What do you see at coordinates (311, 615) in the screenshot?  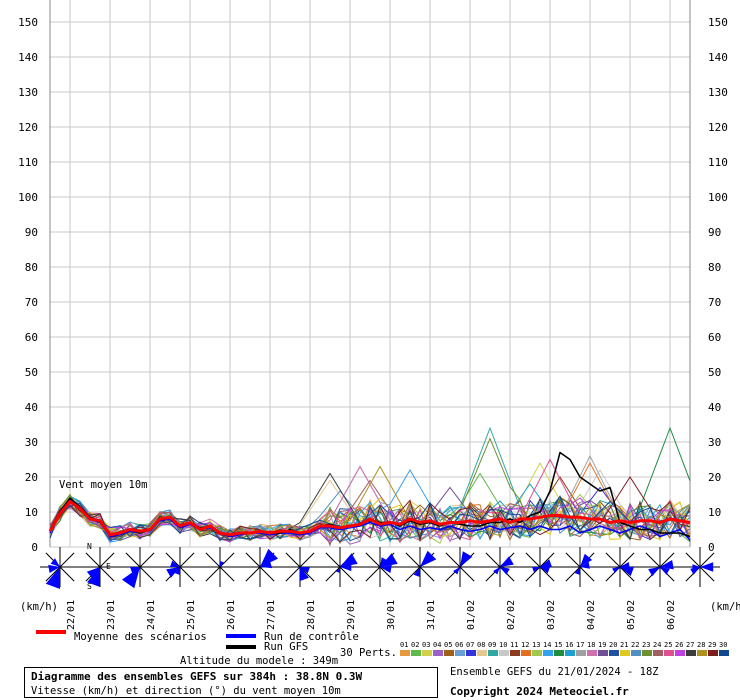 I see `x-tick-label: 28/01` at bounding box center [311, 615].